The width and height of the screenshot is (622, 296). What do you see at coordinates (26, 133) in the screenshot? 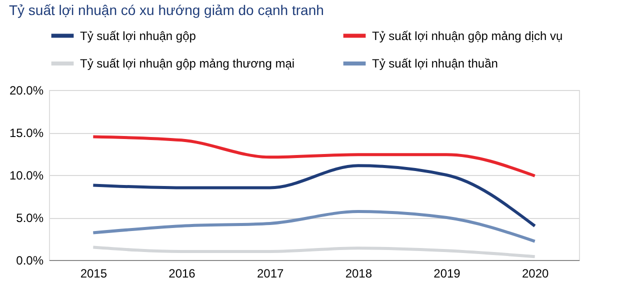
I see `y-tick-label: 15.0%` at bounding box center [26, 133].